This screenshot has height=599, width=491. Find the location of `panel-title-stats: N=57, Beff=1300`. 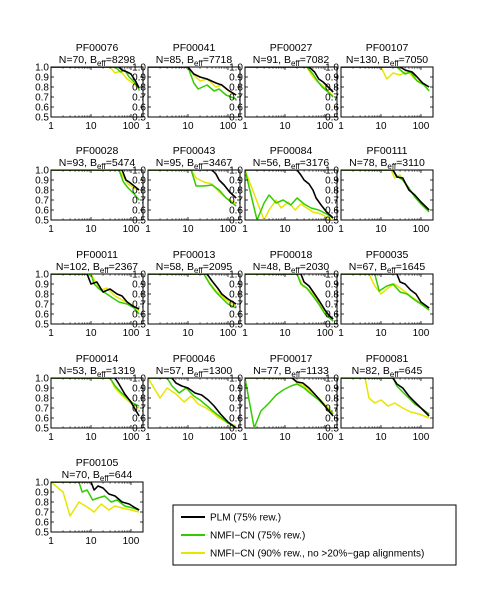

panel-title-stats: N=57, Beff=1300 is located at coordinates (194, 372).